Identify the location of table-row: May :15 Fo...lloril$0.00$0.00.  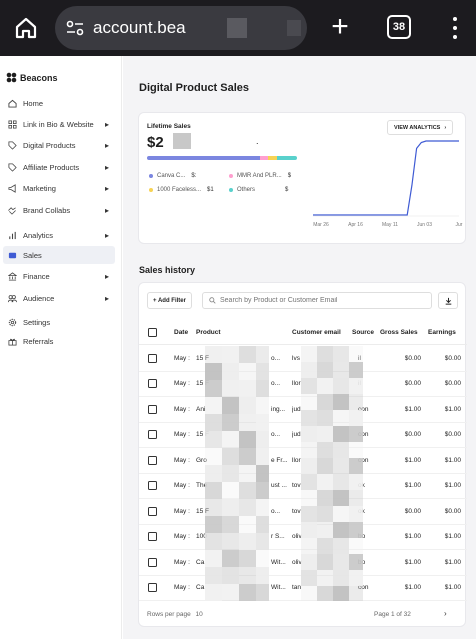
(303, 384).